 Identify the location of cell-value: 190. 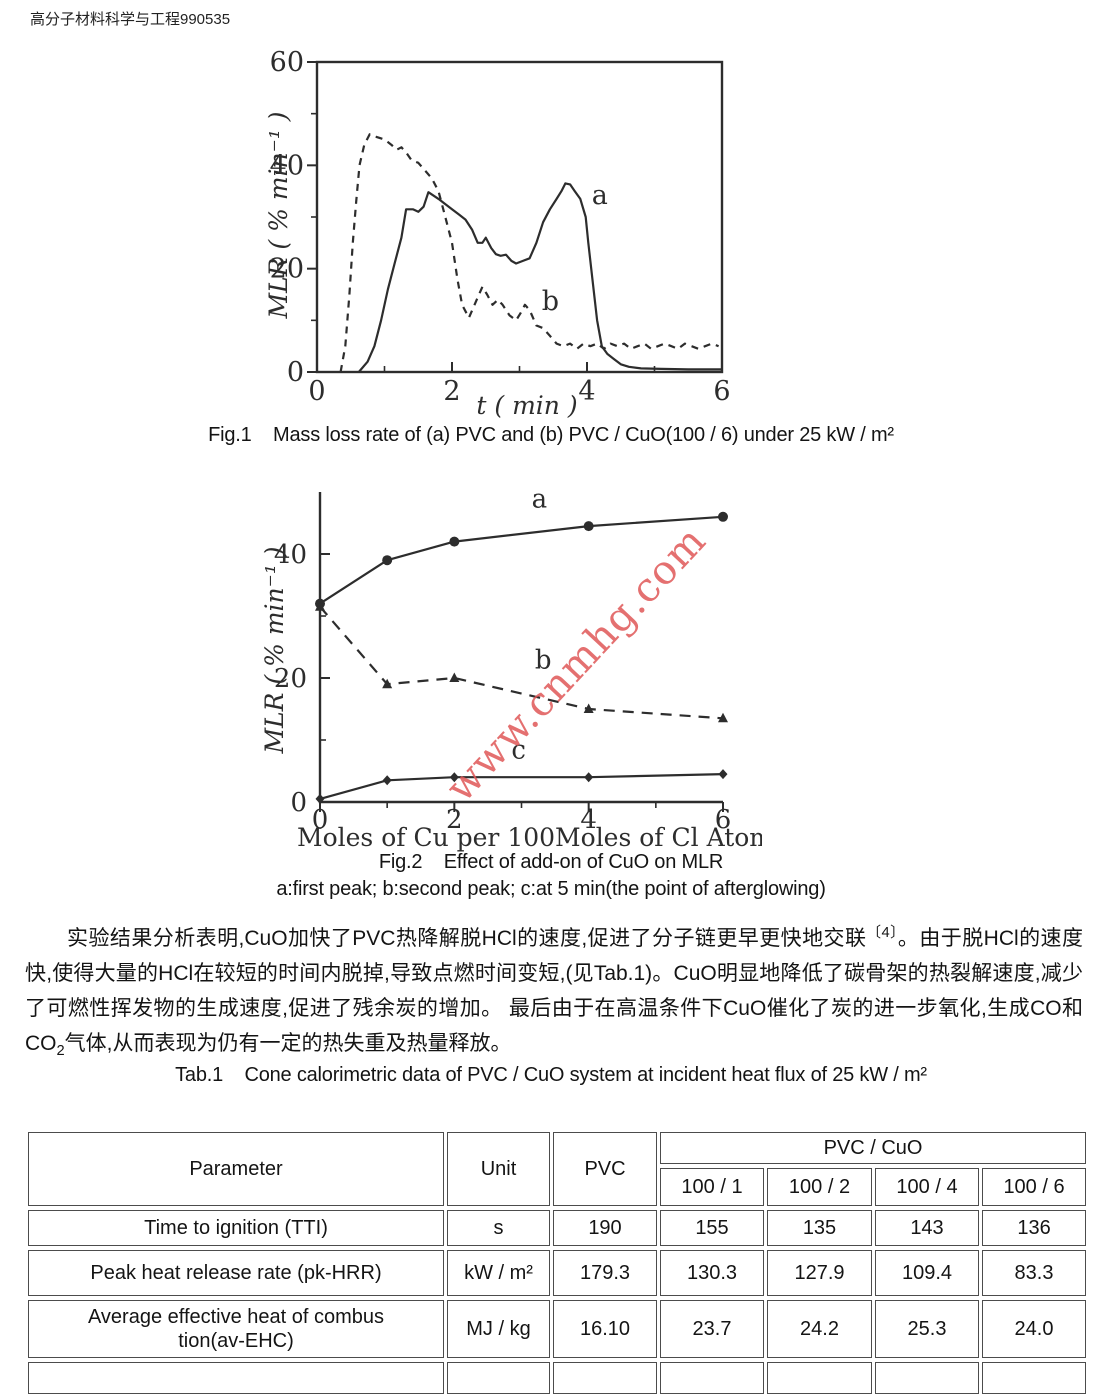
(605, 1228).